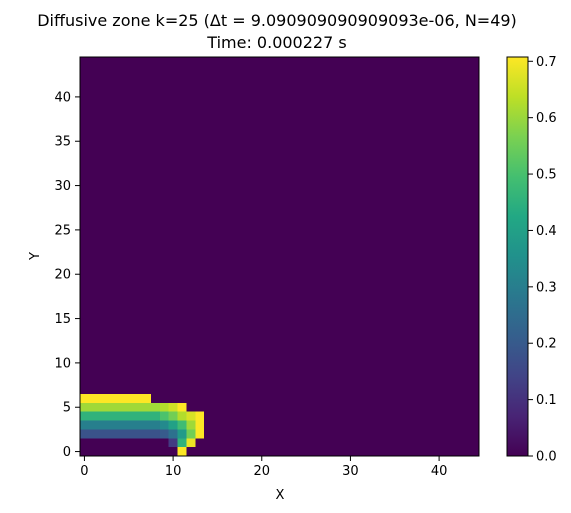  I want to click on colorbar-tick-label-1: 0.1, so click(546, 400).